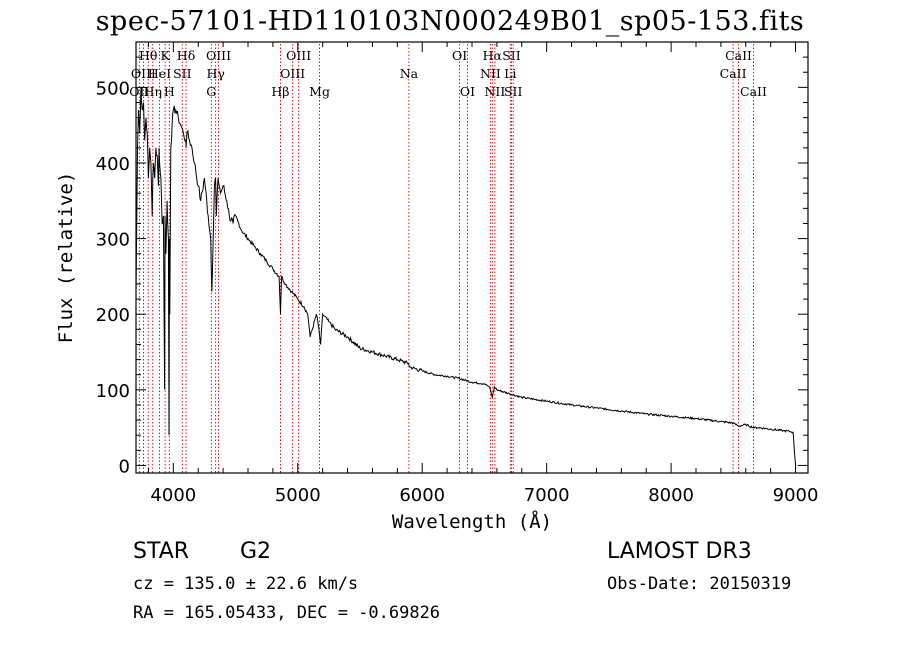  I want to click on x-tick-label-4: 8000, so click(671, 495).